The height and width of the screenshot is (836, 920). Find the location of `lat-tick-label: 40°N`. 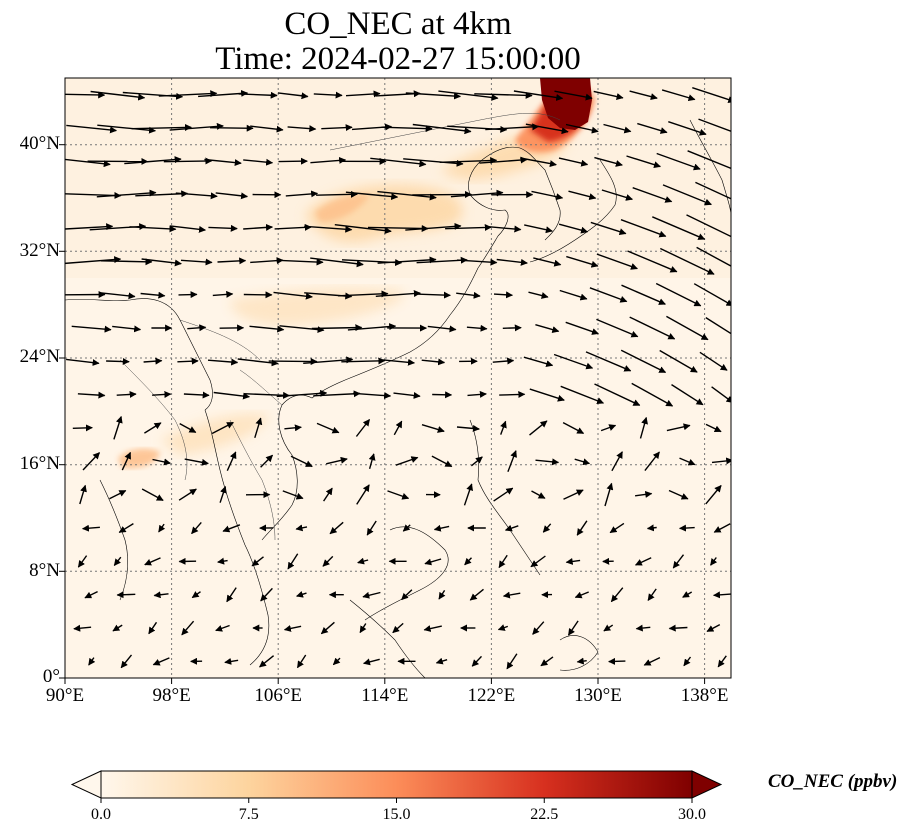

lat-tick-label: 40°N is located at coordinates (39, 143).